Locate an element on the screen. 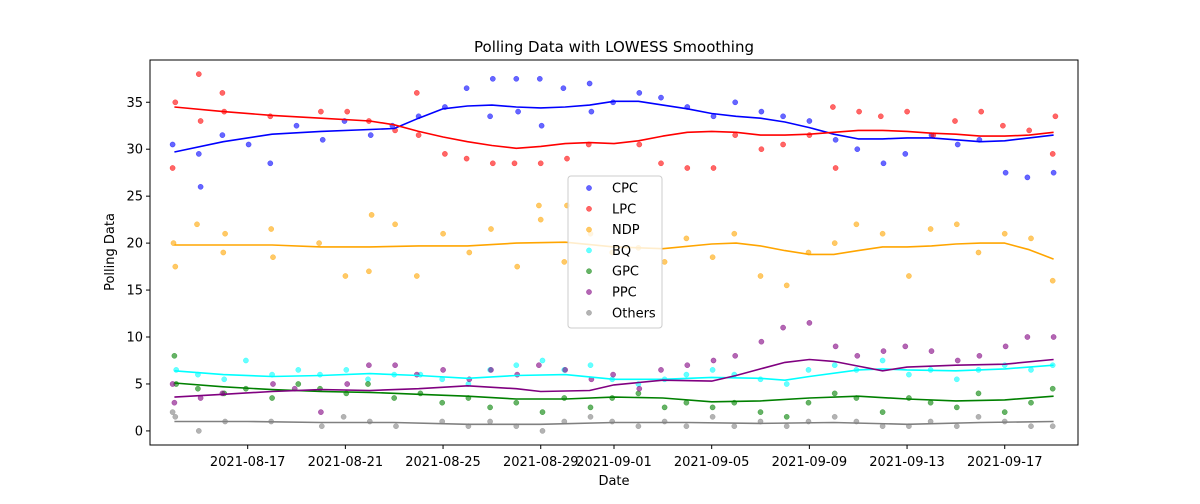 The image size is (1200, 504). x-tick-label: 2021-08-17 is located at coordinates (248, 462).